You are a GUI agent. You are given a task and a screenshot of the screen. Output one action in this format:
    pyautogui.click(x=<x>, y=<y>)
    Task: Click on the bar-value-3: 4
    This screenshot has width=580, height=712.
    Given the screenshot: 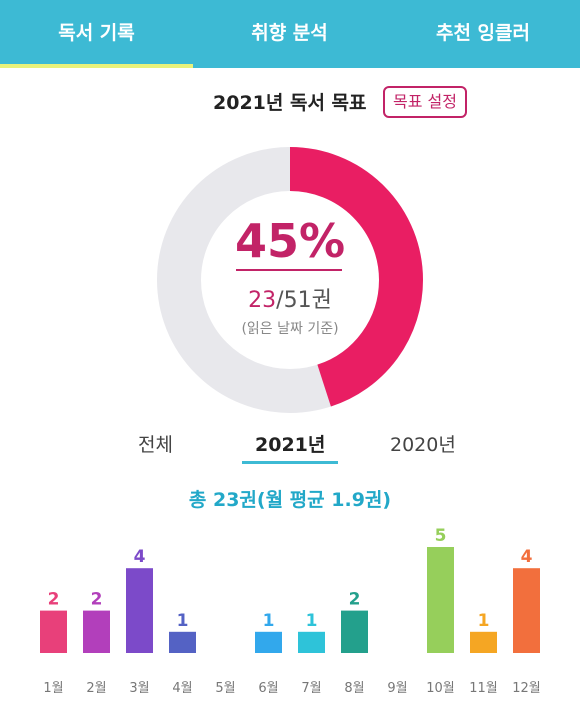 What is the action you would take?
    pyautogui.click(x=140, y=557)
    